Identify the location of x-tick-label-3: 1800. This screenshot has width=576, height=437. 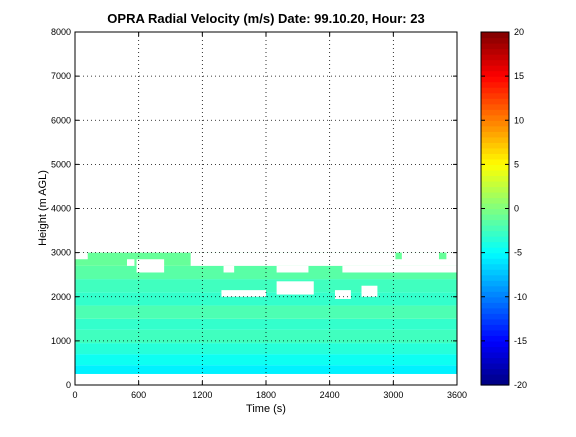
(266, 395).